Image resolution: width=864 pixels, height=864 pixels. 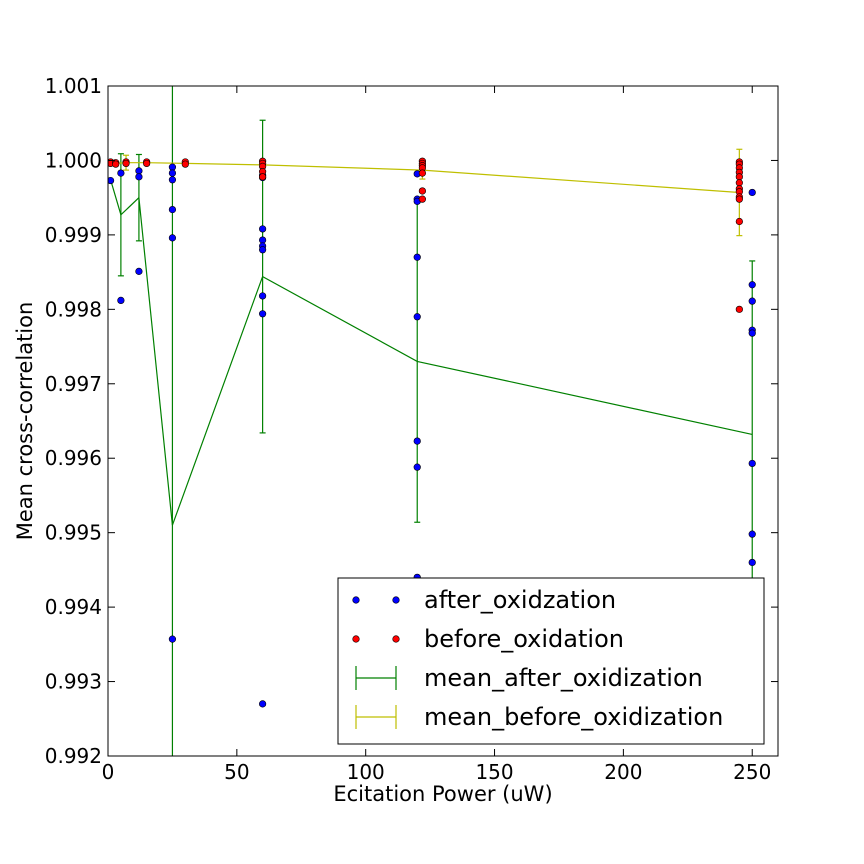 I want to click on x-tick-label-100: 100, so click(x=366, y=772).